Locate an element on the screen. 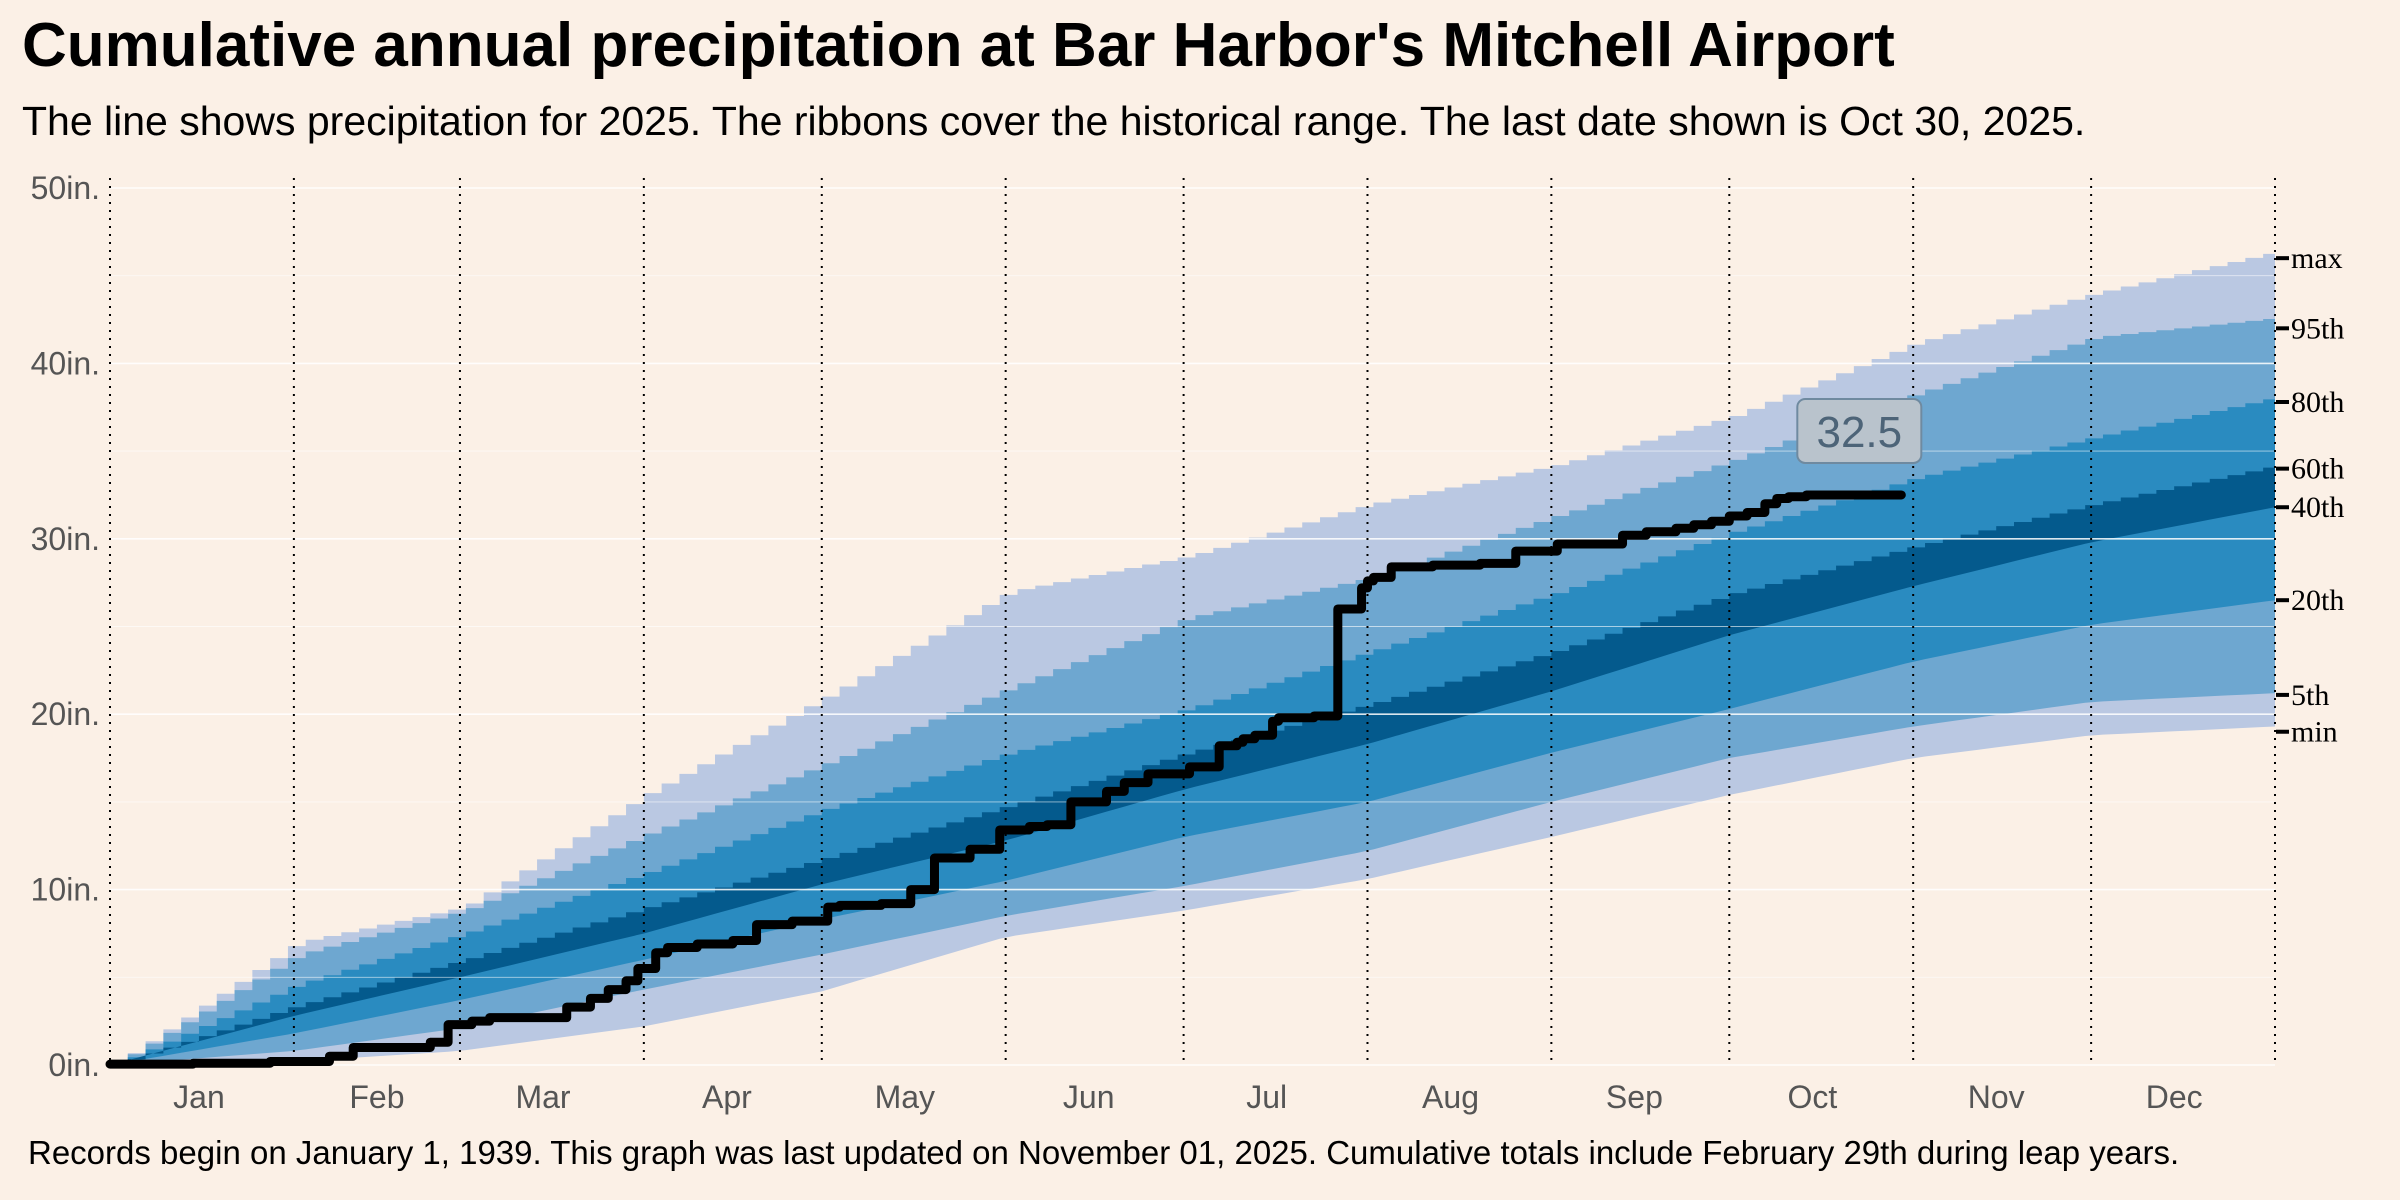 This screenshot has width=2400, height=1200. x-tick-label: May is located at coordinates (905, 1097).